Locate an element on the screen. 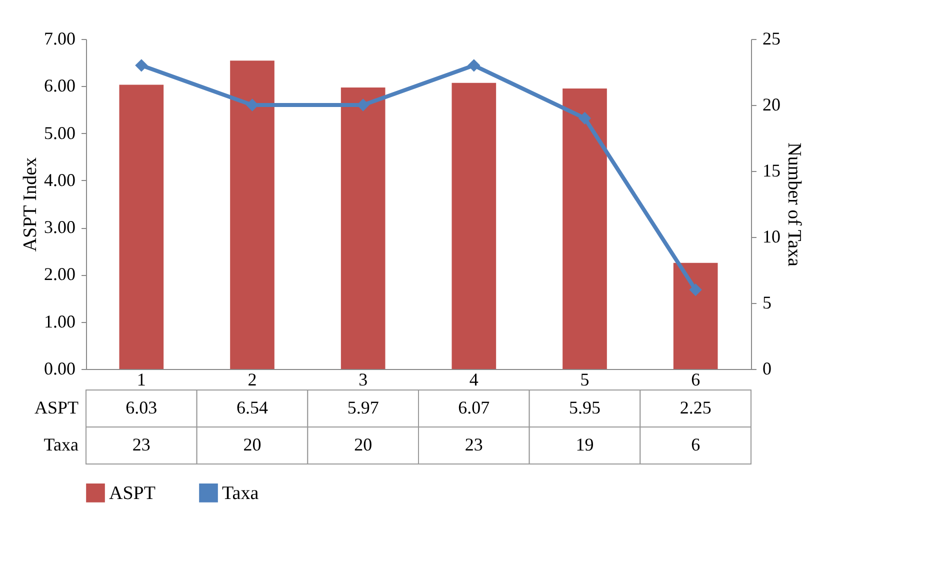 The height and width of the screenshot is (564, 931). y2-tick-label: 10 is located at coordinates (771, 236).